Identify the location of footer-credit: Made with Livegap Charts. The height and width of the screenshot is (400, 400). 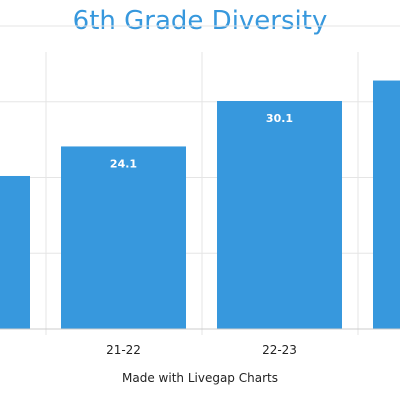
(200, 378).